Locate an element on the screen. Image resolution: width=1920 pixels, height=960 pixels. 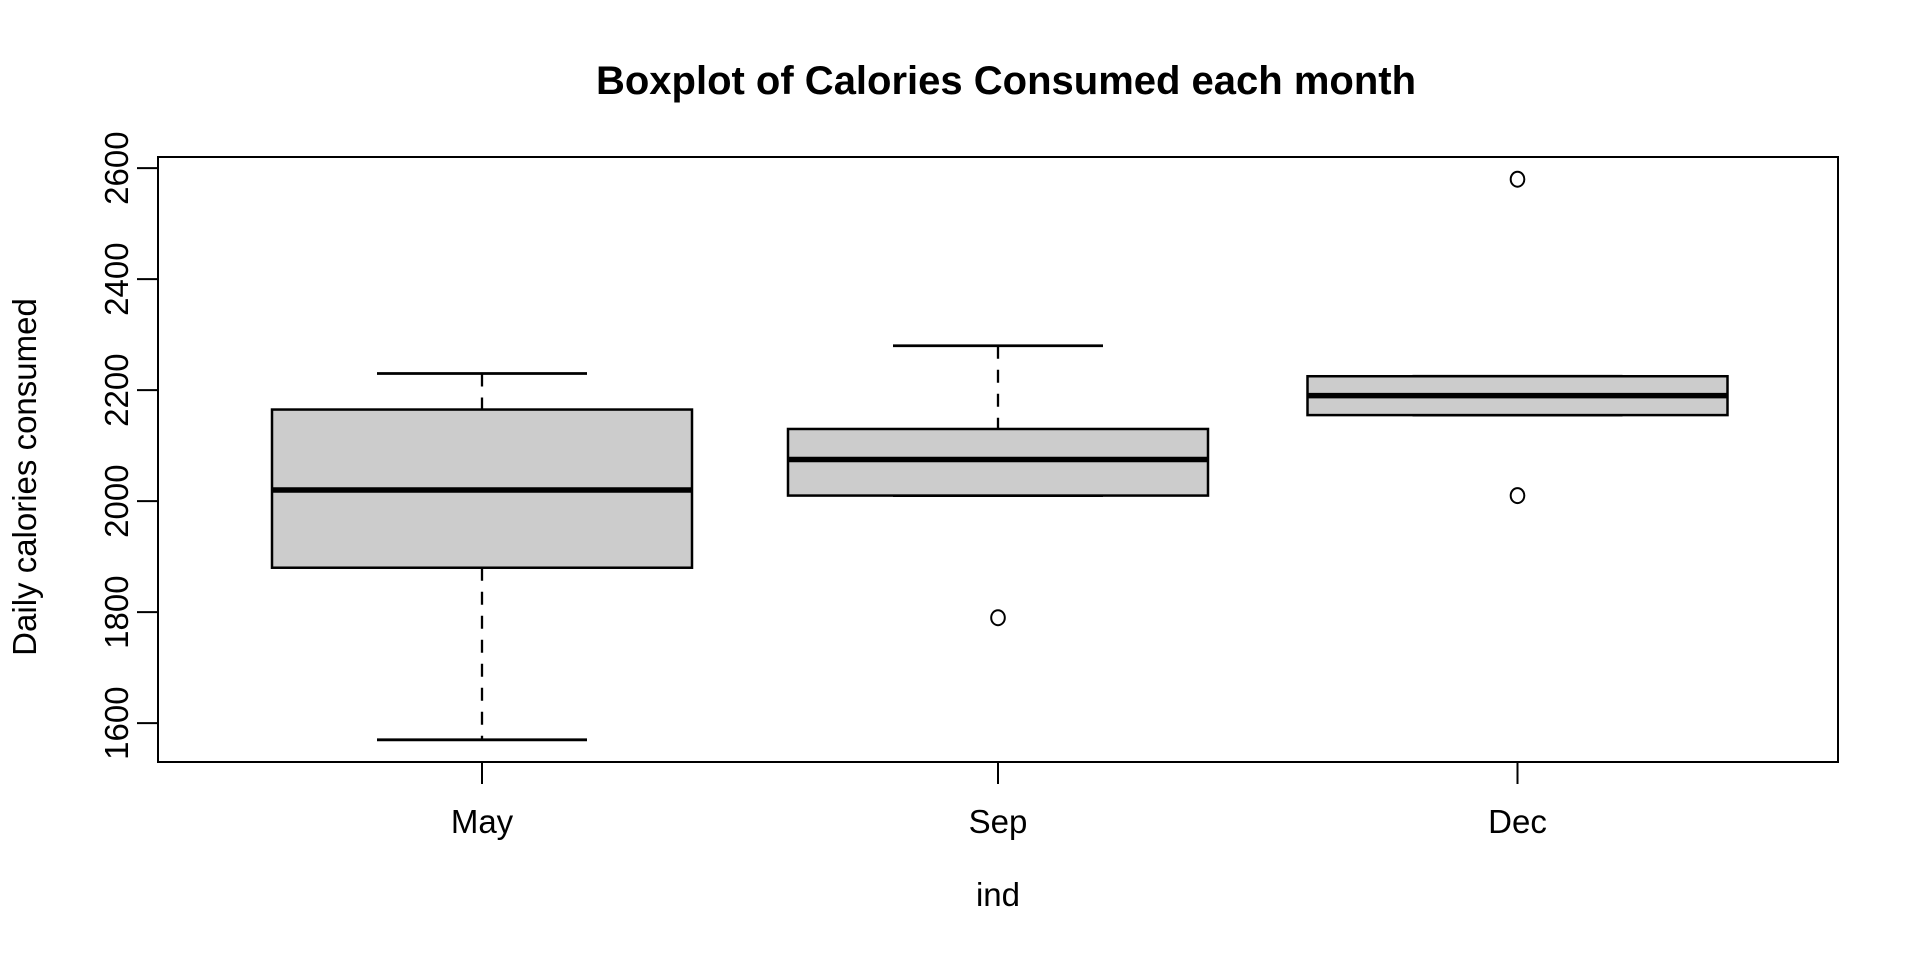
y-tick-label: 1800 is located at coordinates (116, 611).